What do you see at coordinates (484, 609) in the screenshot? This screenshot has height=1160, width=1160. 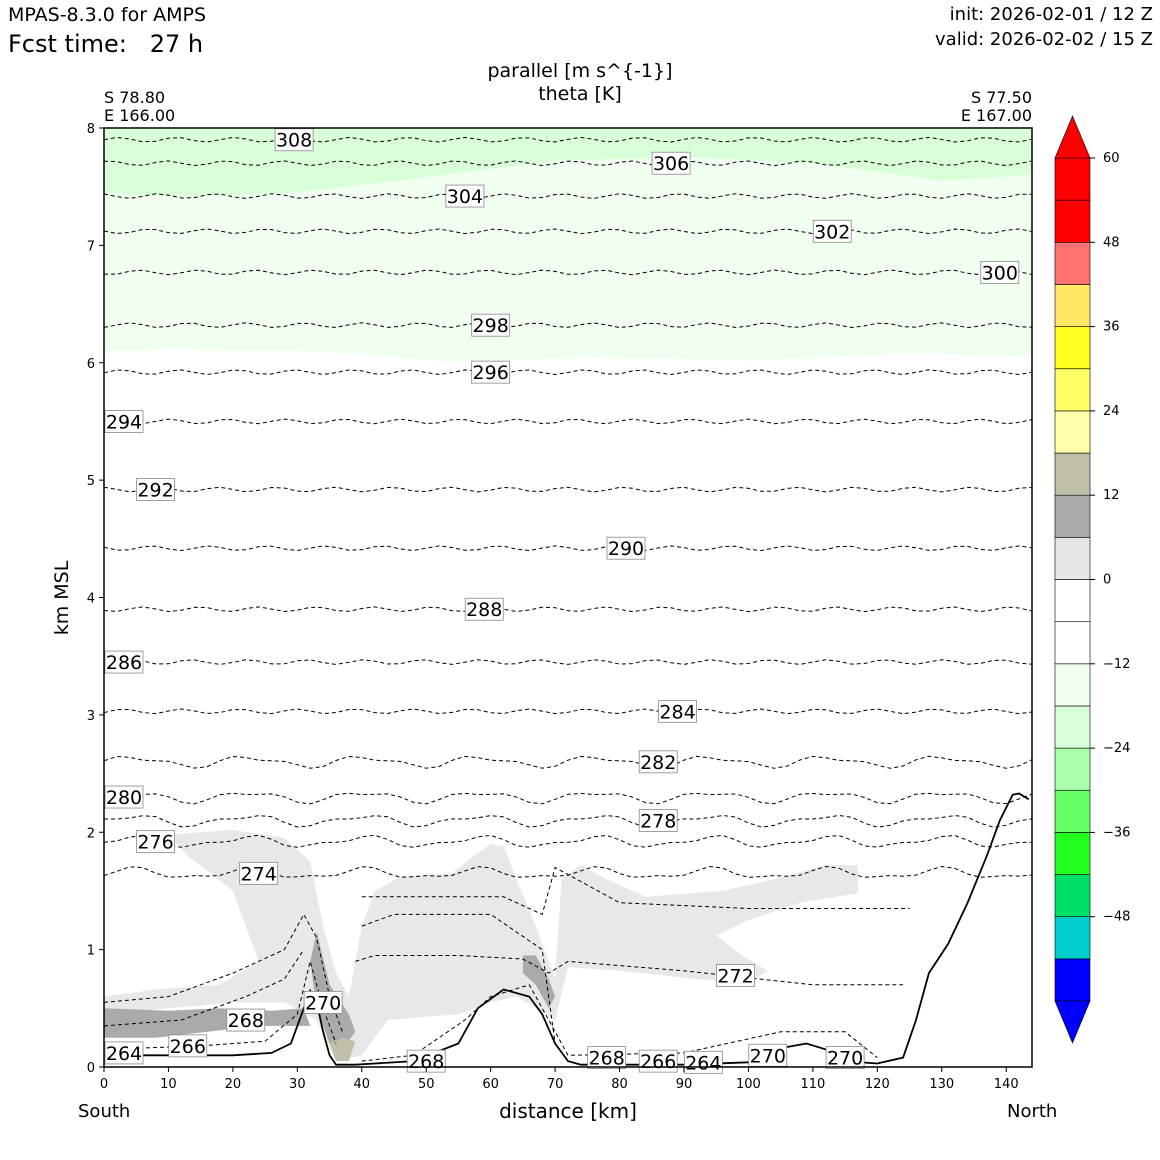 I see `contour-label-288: 288` at bounding box center [484, 609].